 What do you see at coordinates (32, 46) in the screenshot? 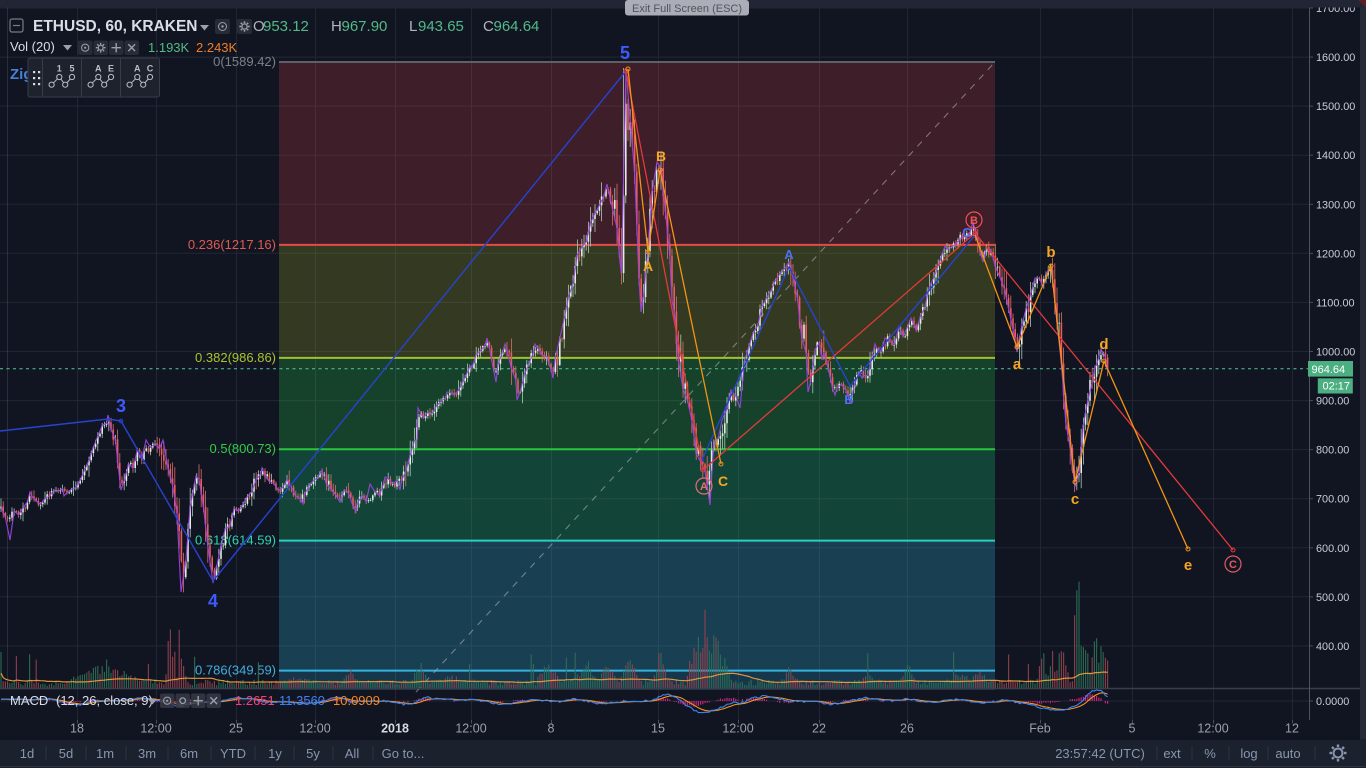
I see `svg-text: Vol (20)` at bounding box center [32, 46].